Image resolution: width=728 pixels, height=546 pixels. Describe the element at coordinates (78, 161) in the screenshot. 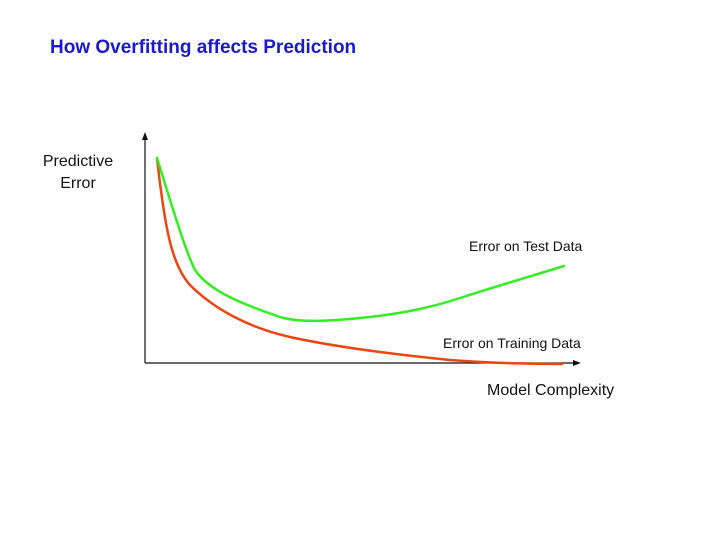

I see `y-axis-label-line-1: Predictive` at that location.